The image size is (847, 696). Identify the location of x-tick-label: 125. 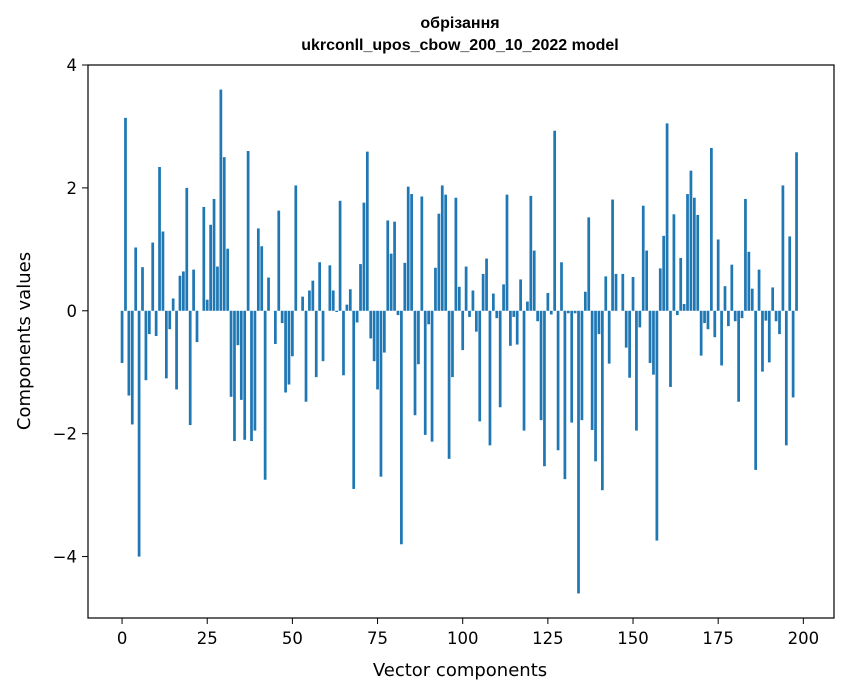
(548, 638).